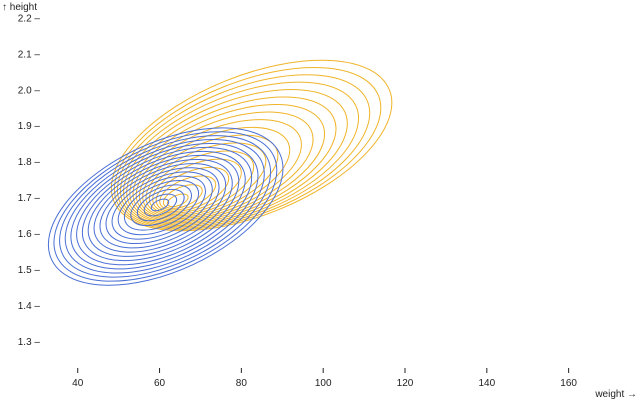 Image resolution: width=640 pixels, height=400 pixels. What do you see at coordinates (486, 383) in the screenshot?
I see `x-tick-label: 140` at bounding box center [486, 383].